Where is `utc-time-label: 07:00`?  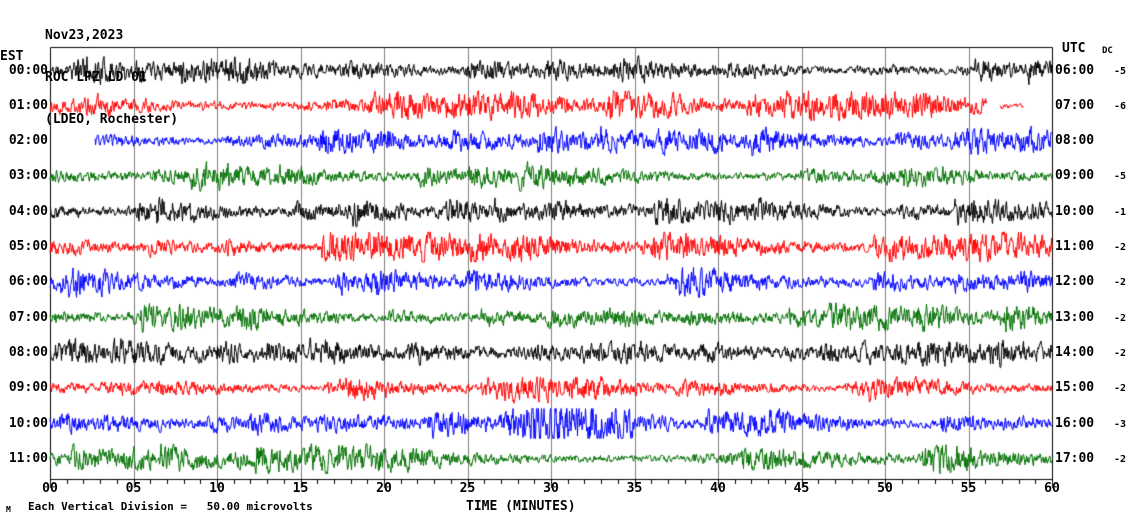
utc-time-label: 07:00 is located at coordinates (1075, 105).